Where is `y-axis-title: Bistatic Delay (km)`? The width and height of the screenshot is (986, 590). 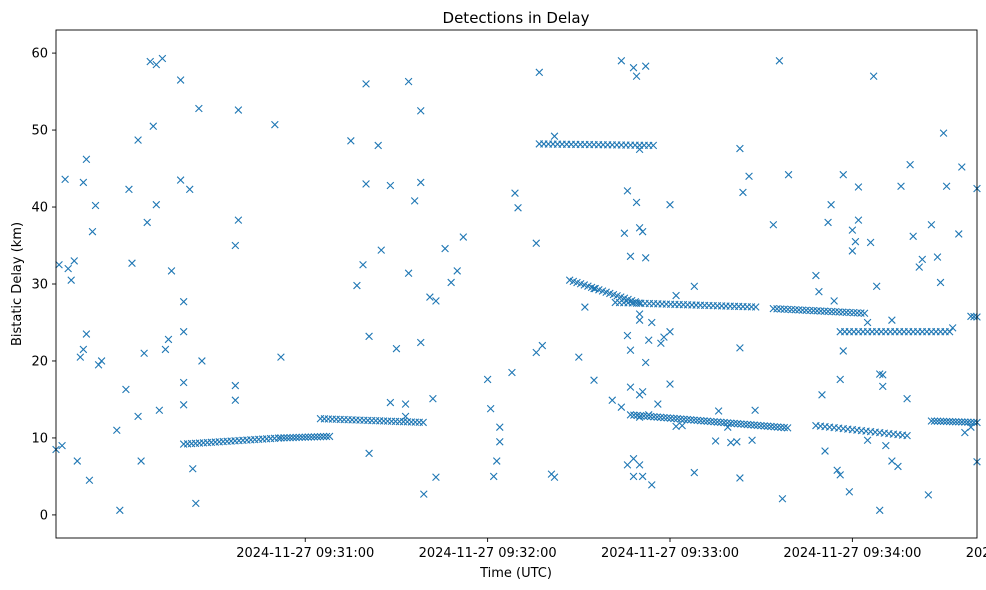
y-axis-title: Bistatic Delay (km) is located at coordinates (17, 284).